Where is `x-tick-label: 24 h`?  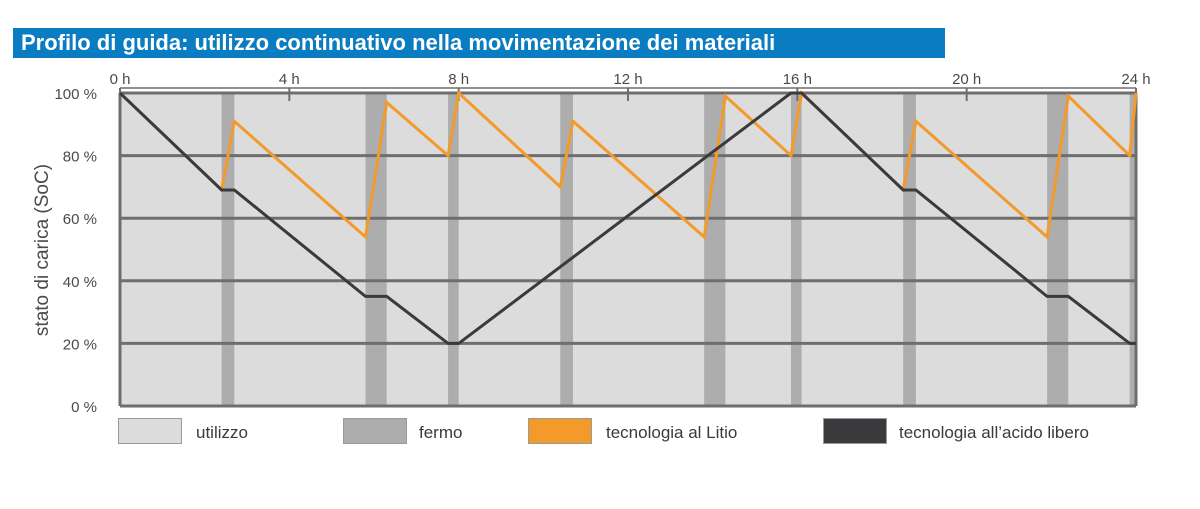 x-tick-label: 24 h is located at coordinates (1135, 79).